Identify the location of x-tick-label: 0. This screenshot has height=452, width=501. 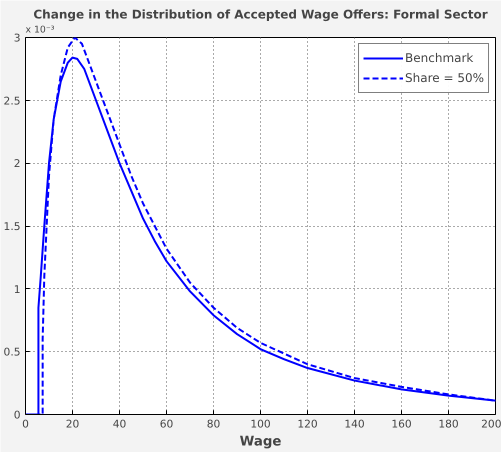
(26, 424).